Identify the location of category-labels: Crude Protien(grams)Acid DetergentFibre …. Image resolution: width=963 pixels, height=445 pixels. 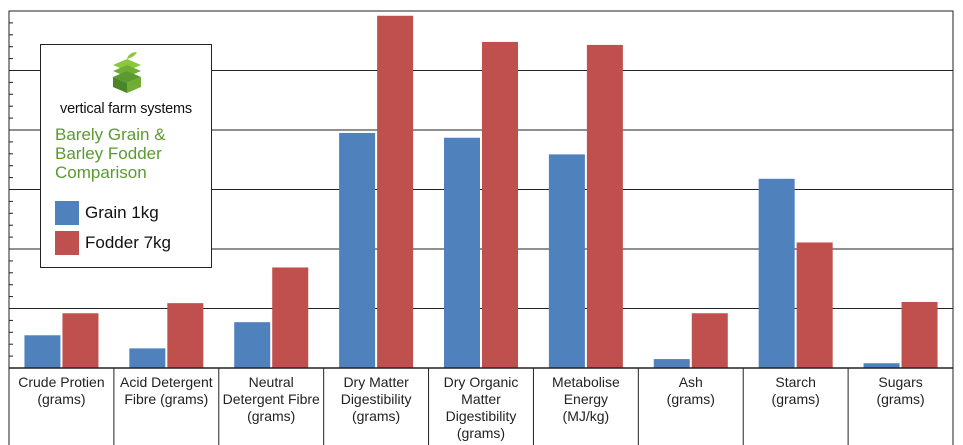
(471, 407).